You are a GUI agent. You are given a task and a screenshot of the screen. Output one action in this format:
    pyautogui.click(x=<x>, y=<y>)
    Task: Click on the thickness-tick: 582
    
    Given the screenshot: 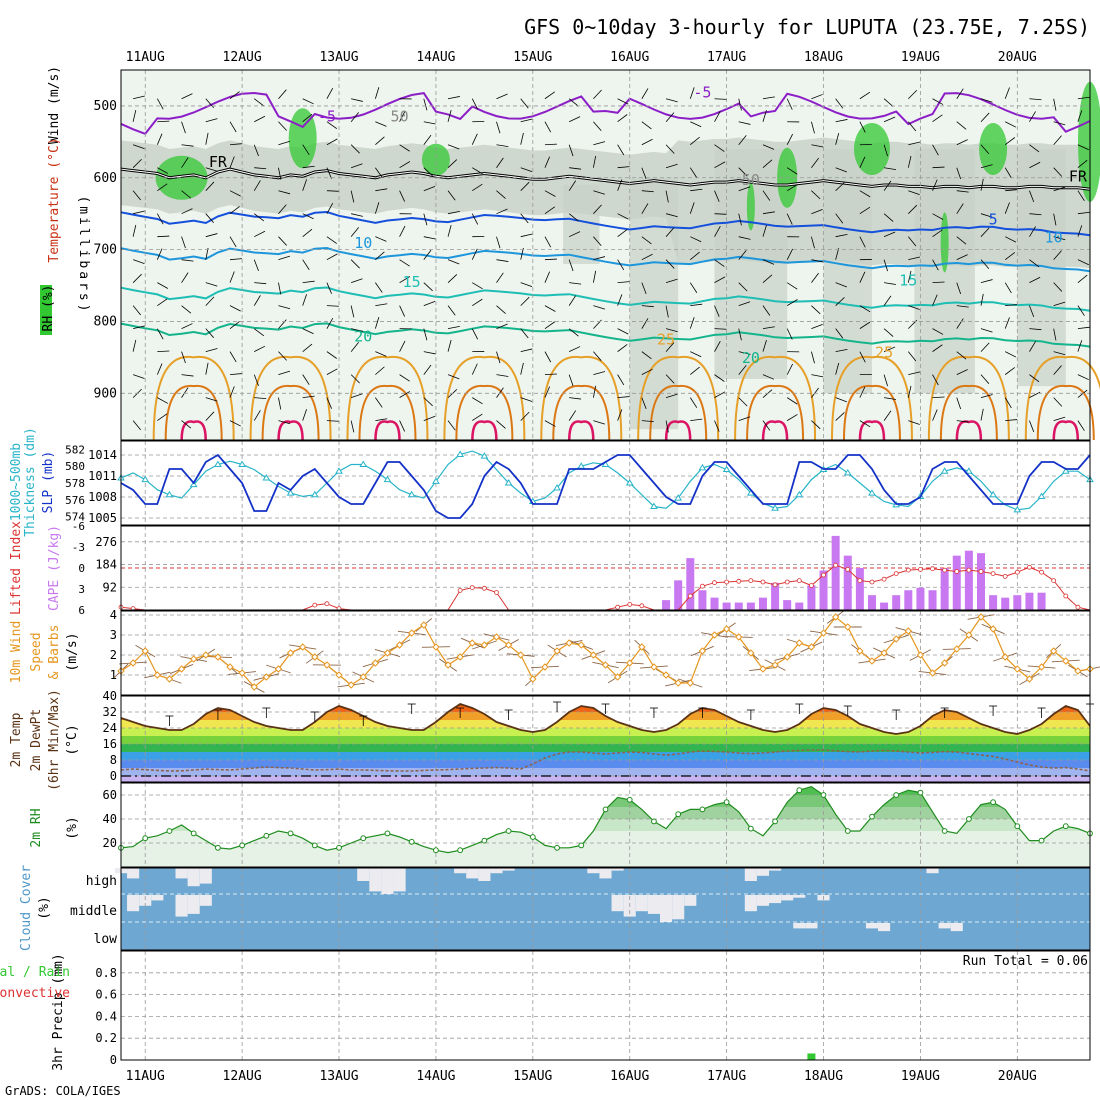 What is the action you would take?
    pyautogui.click(x=75, y=449)
    